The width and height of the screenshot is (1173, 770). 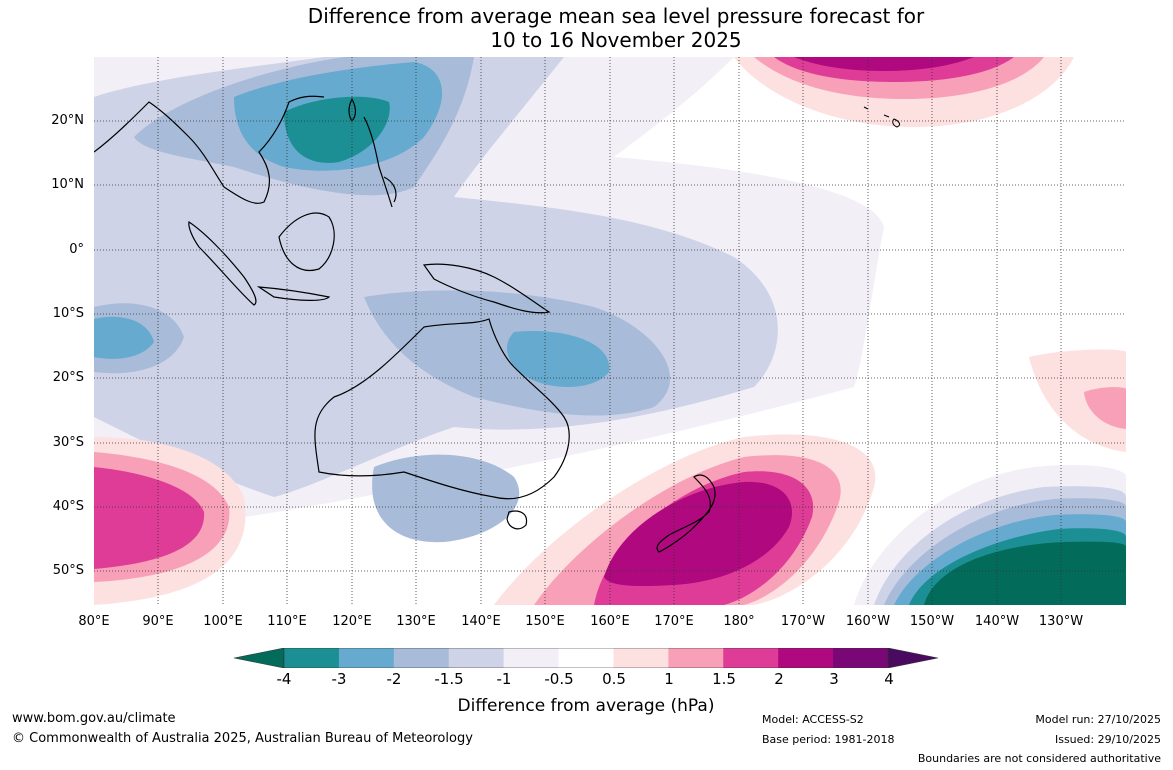 What do you see at coordinates (394, 679) in the screenshot?
I see `colorbar-tick-2: -2` at bounding box center [394, 679].